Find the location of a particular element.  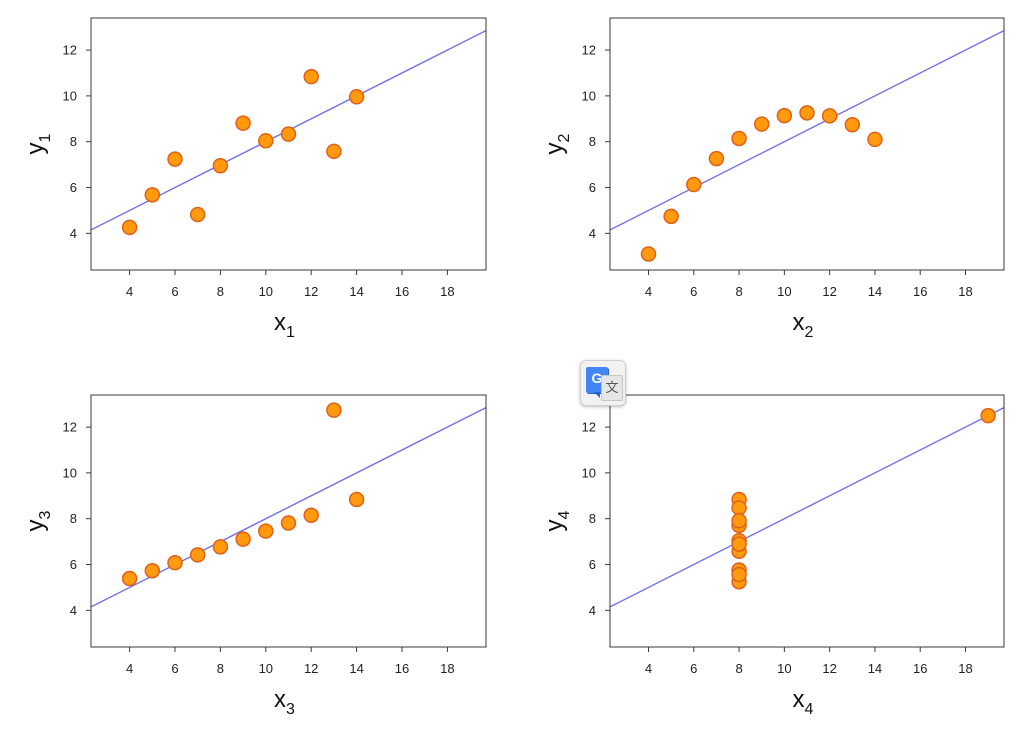

x-axis-label-2: x2 is located at coordinates (803, 325).